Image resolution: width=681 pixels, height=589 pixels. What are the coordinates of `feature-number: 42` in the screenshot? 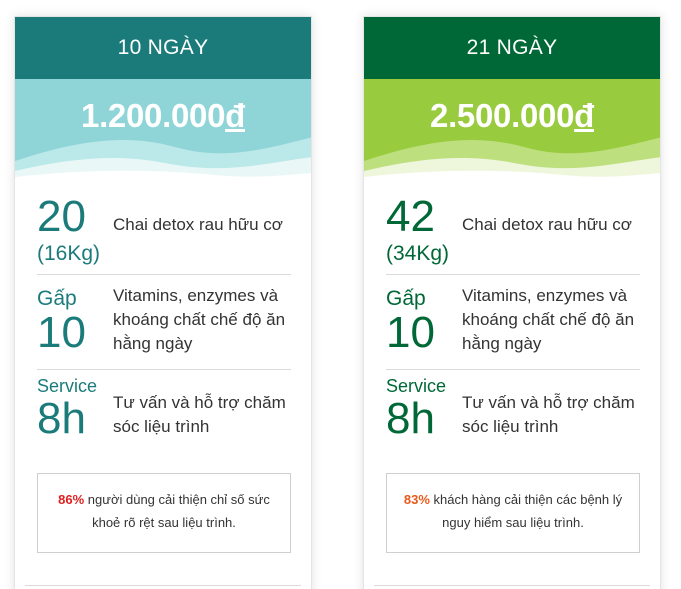 It's located at (410, 216).